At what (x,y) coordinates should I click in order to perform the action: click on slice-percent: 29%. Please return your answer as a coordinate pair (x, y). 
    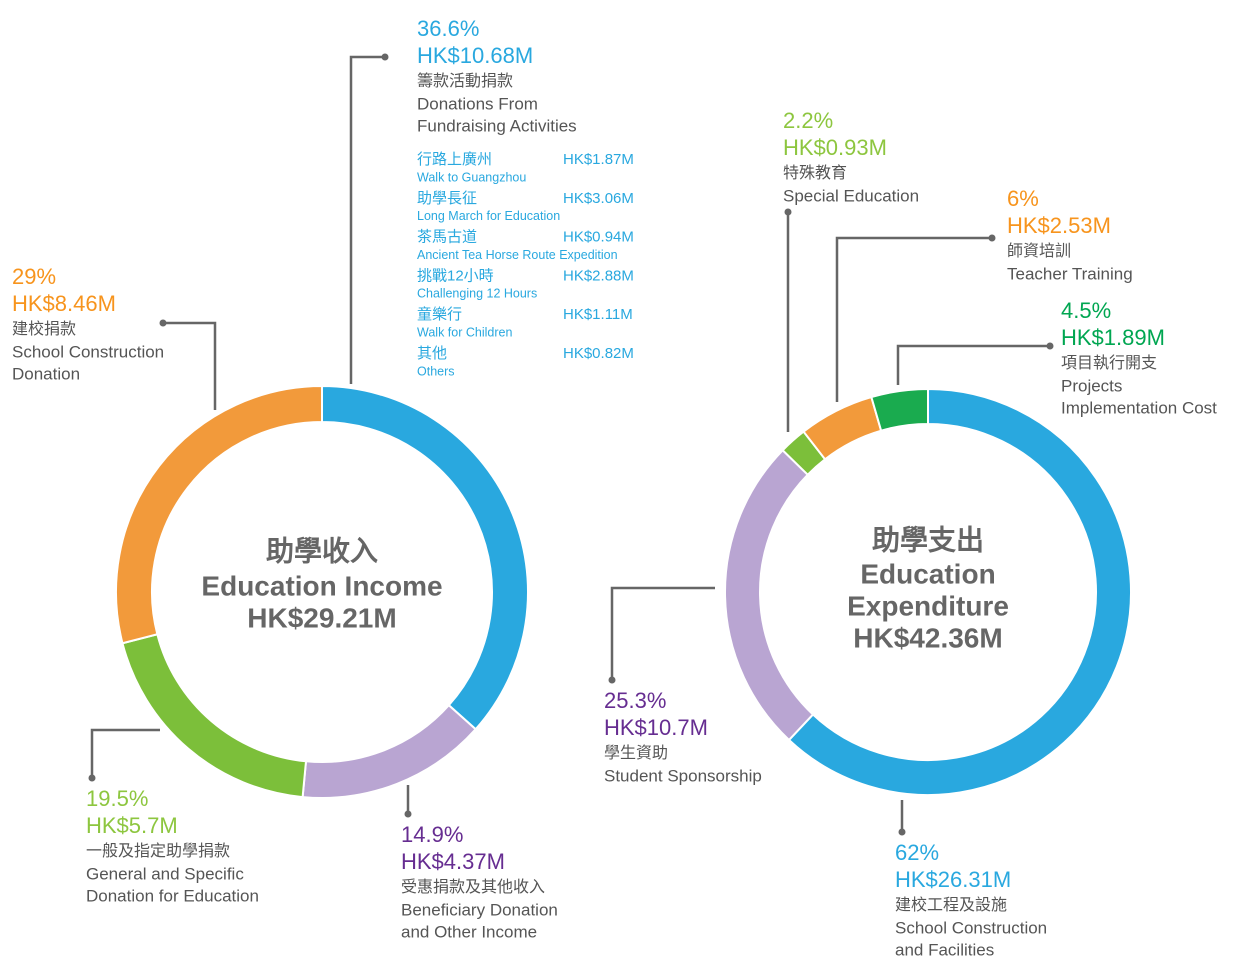
    Looking at the image, I should click on (34, 276).